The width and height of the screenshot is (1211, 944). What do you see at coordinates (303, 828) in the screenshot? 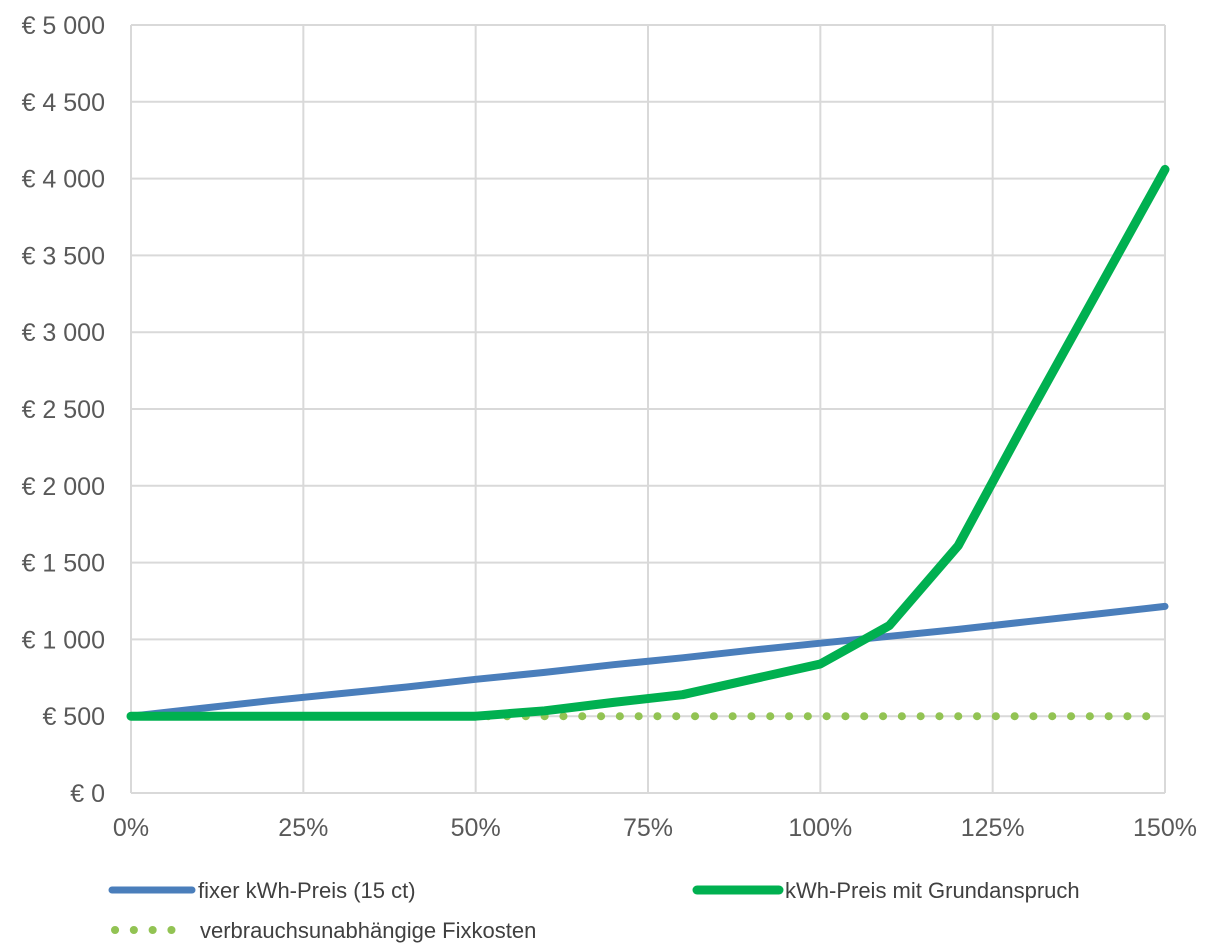
I see `x-tick-label-25: 25%` at bounding box center [303, 828].